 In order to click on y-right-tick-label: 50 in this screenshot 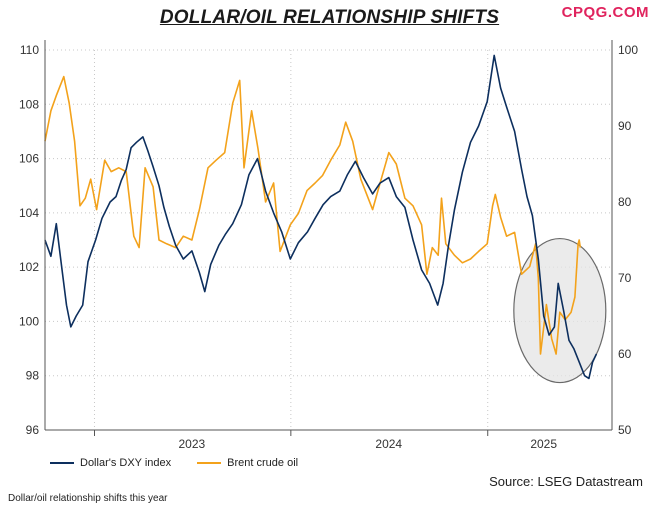, I will do `click(625, 430)`.